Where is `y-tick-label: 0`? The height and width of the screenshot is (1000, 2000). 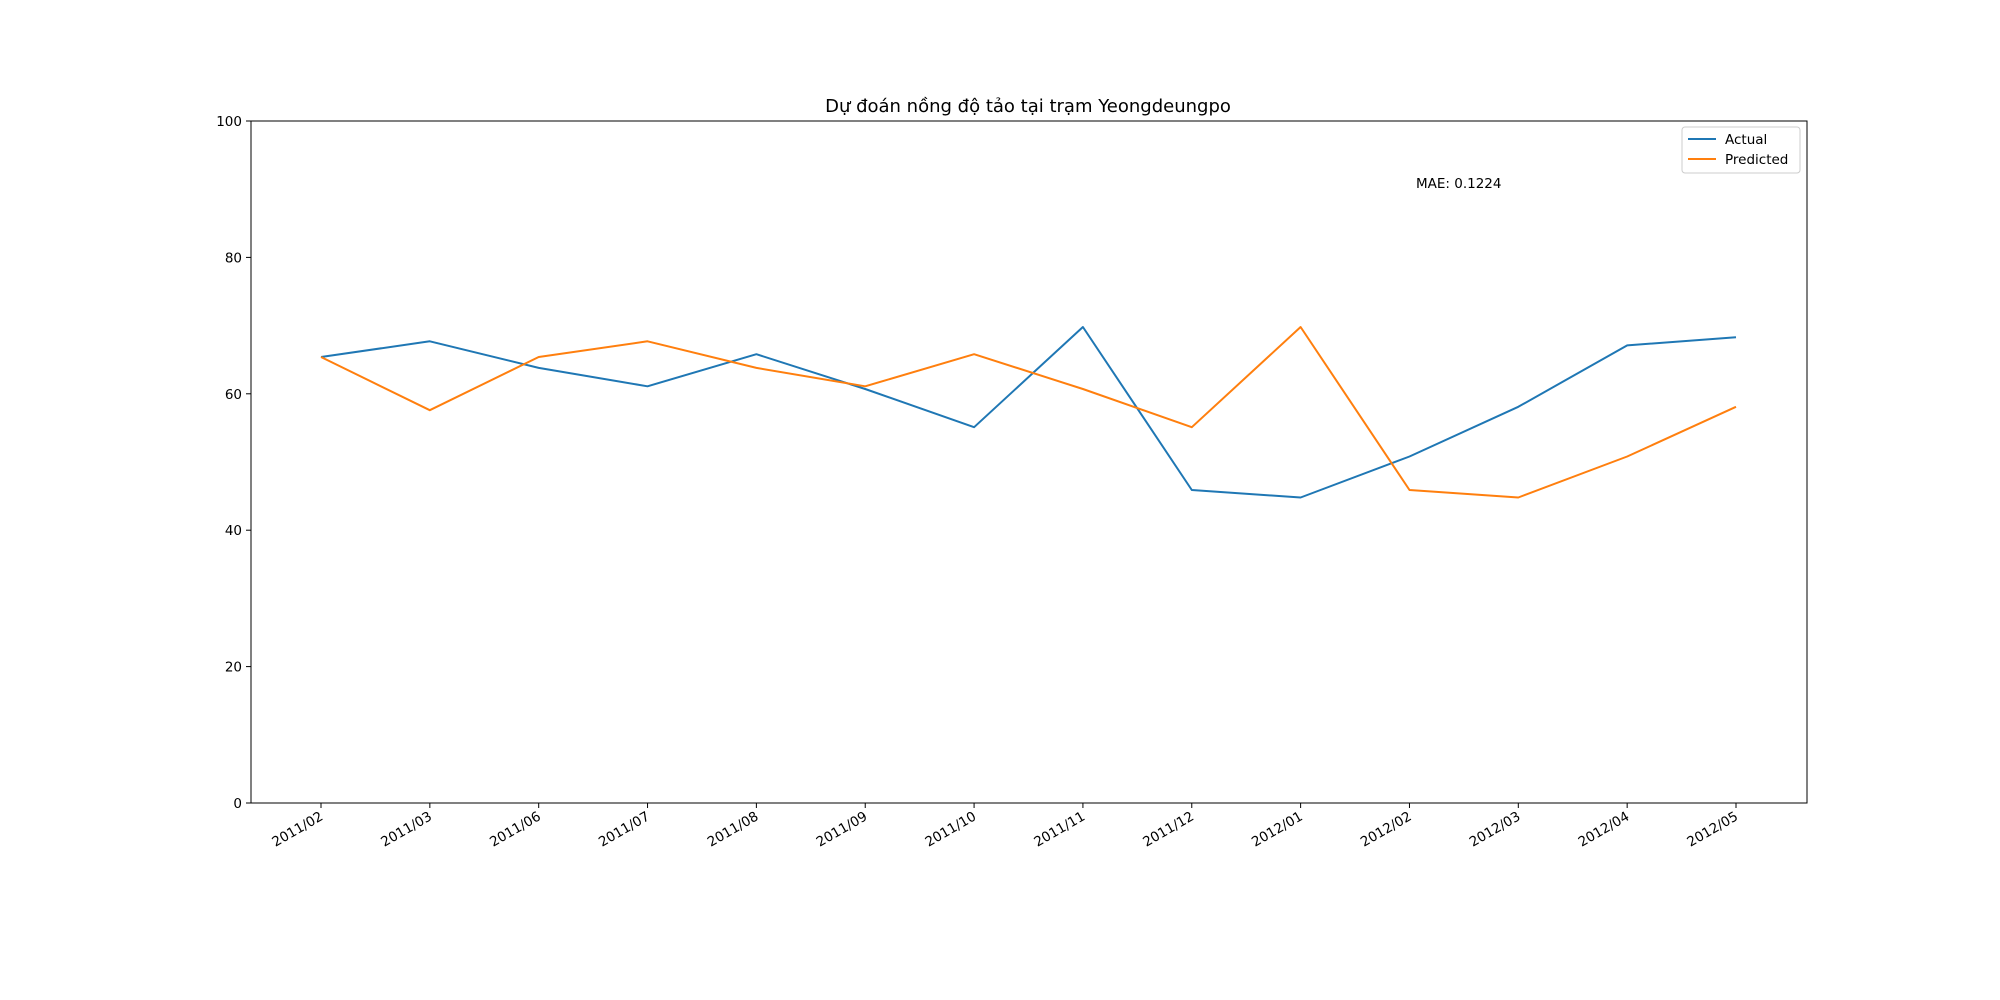 y-tick-label: 0 is located at coordinates (237, 804).